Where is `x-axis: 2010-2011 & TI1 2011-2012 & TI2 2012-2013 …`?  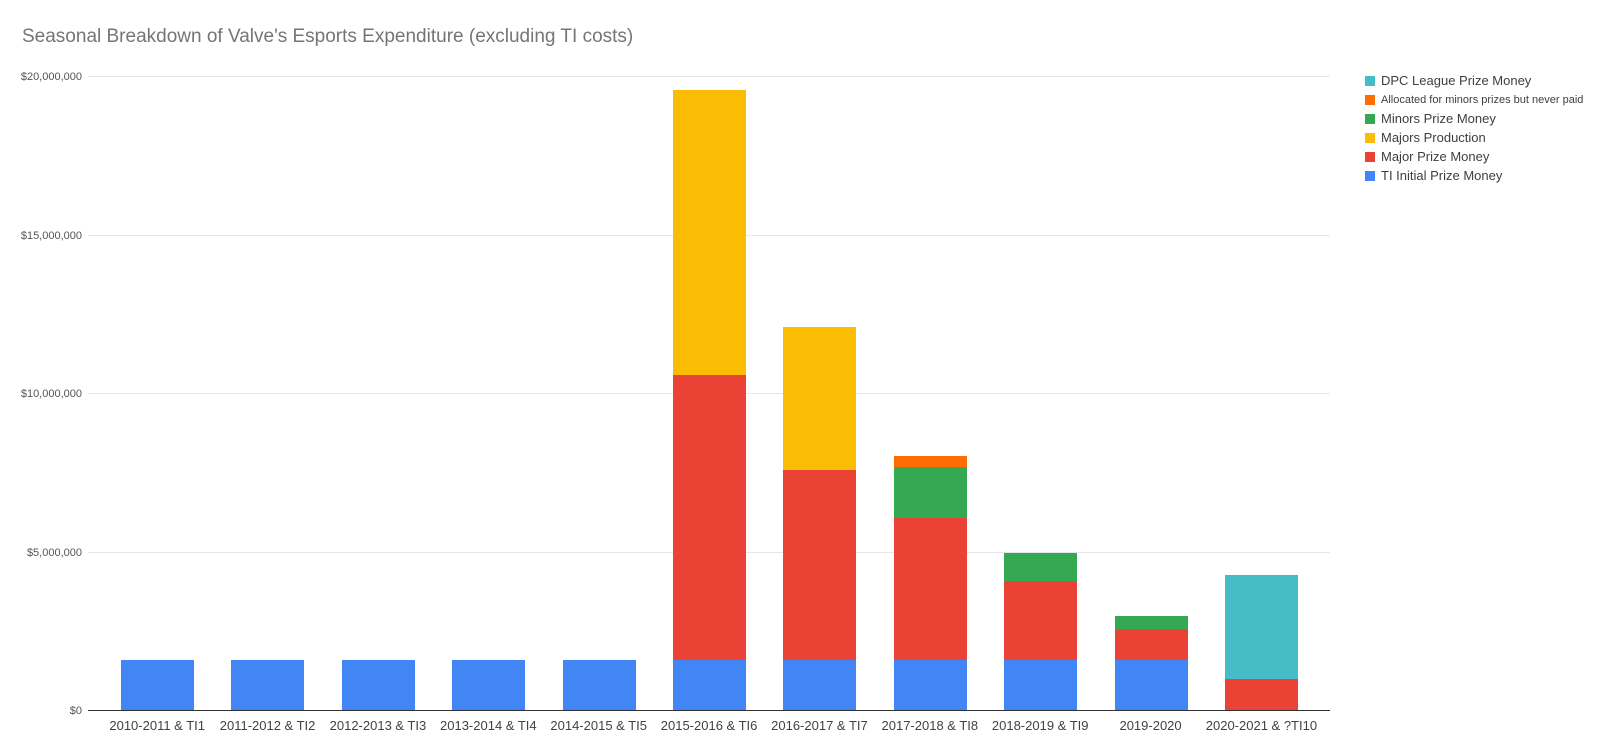
x-axis: 2010-2011 & TI1 2011-2012 & TI2 2012-2013 … is located at coordinates (709, 725).